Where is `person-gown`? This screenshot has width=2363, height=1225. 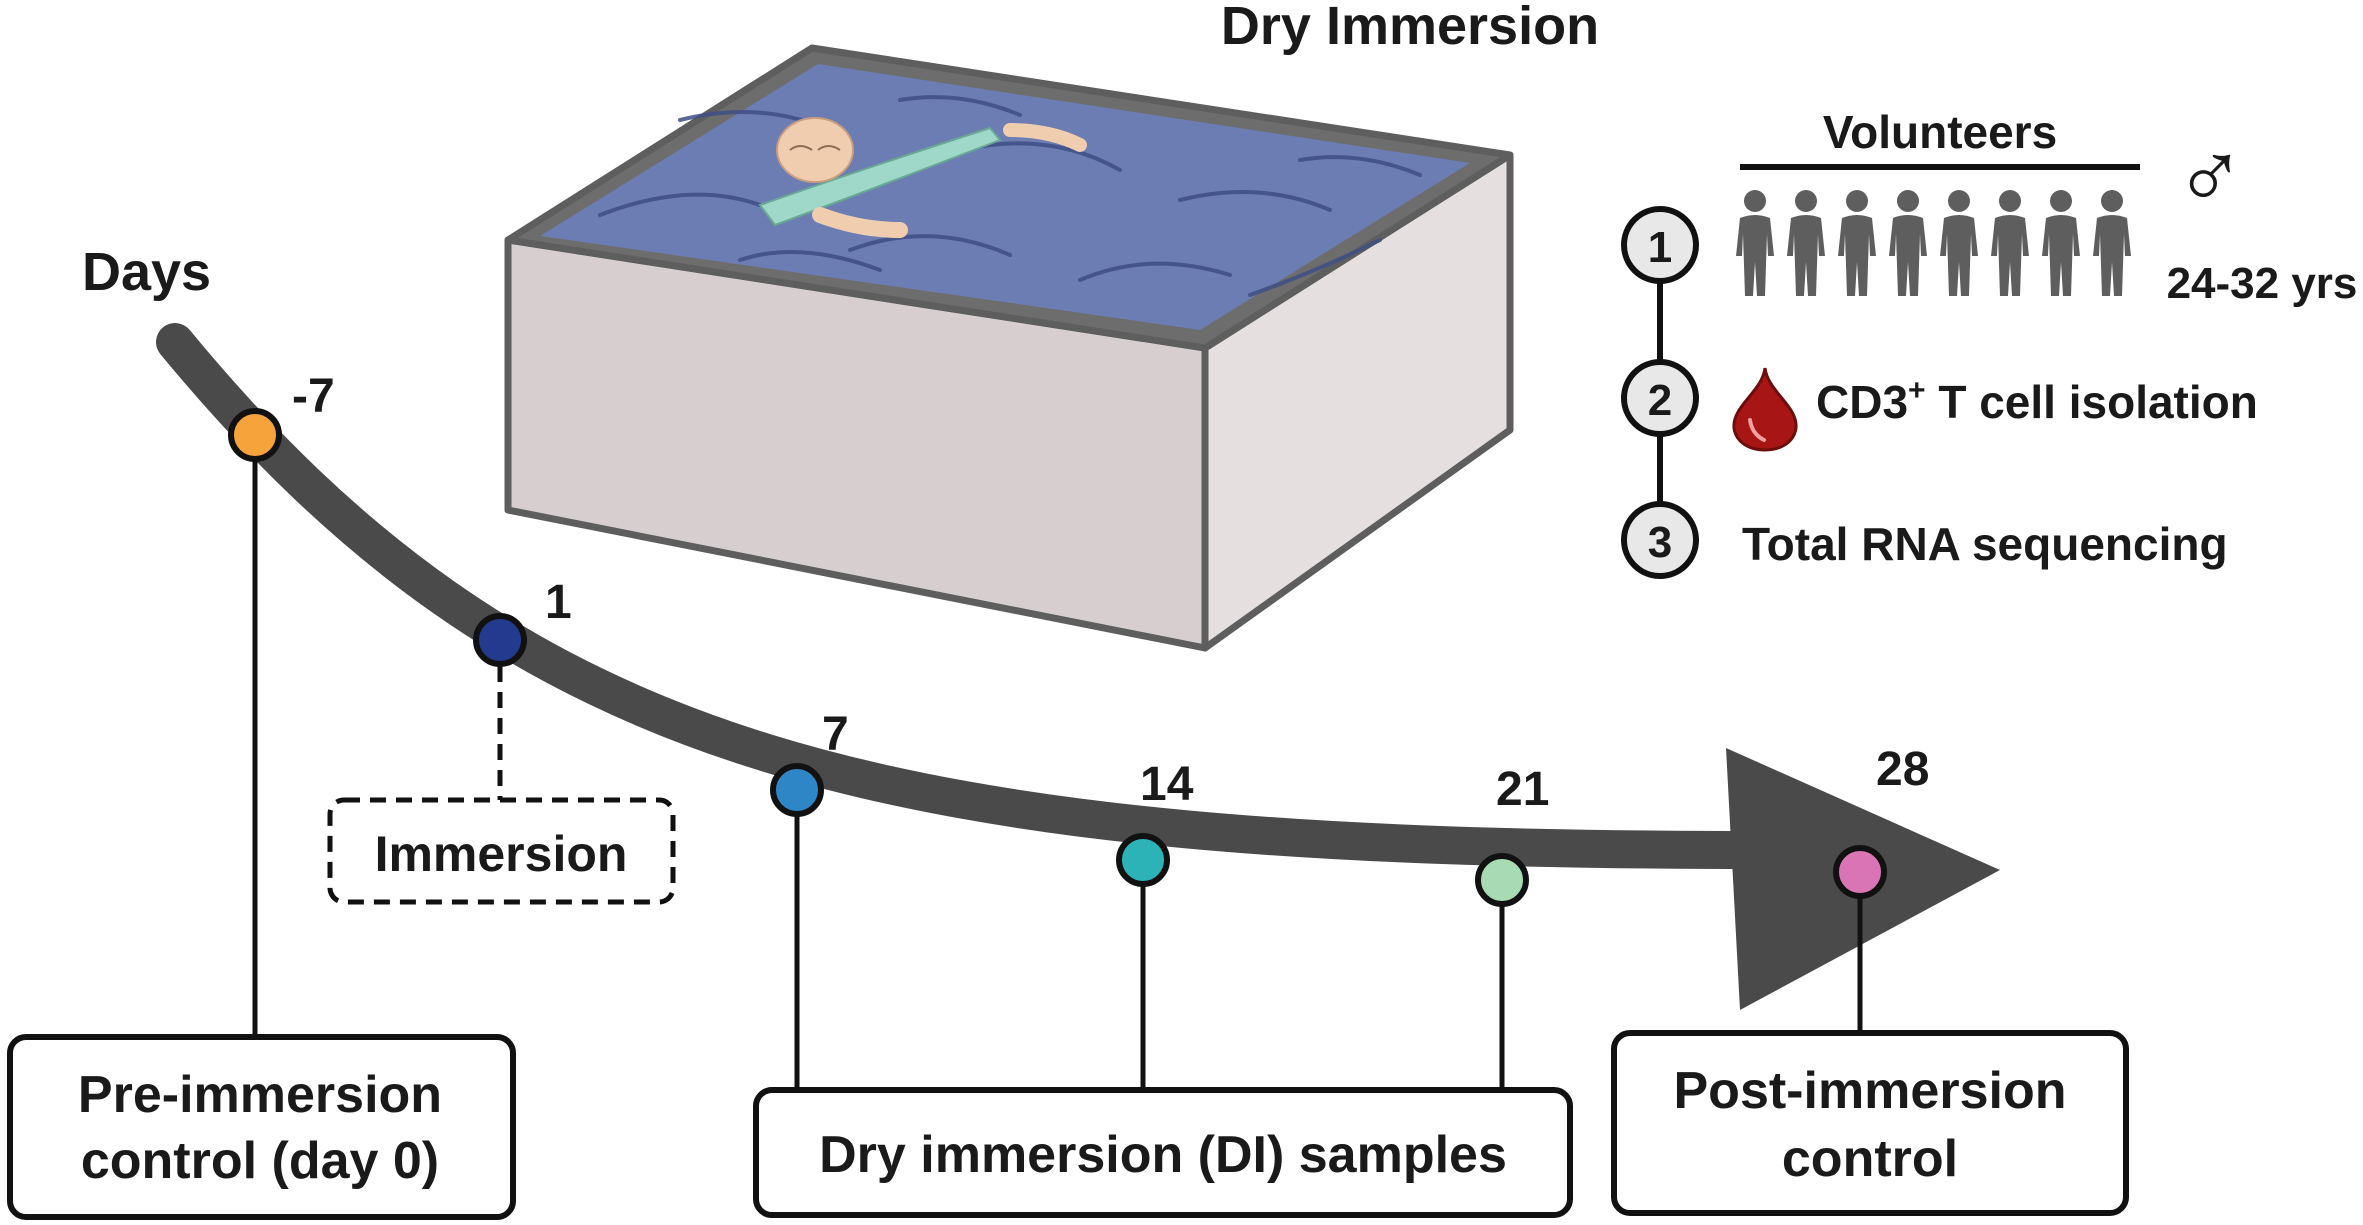
person-gown is located at coordinates (880, 176).